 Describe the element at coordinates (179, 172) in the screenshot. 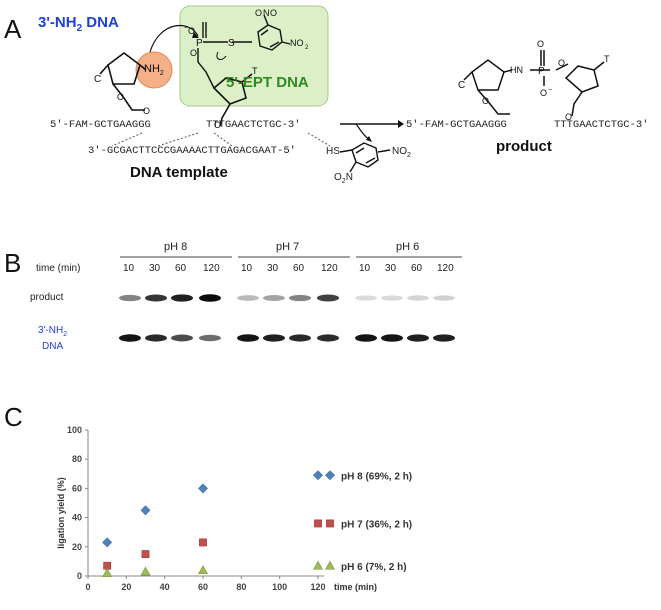

I see `template-label: DNA template` at that location.